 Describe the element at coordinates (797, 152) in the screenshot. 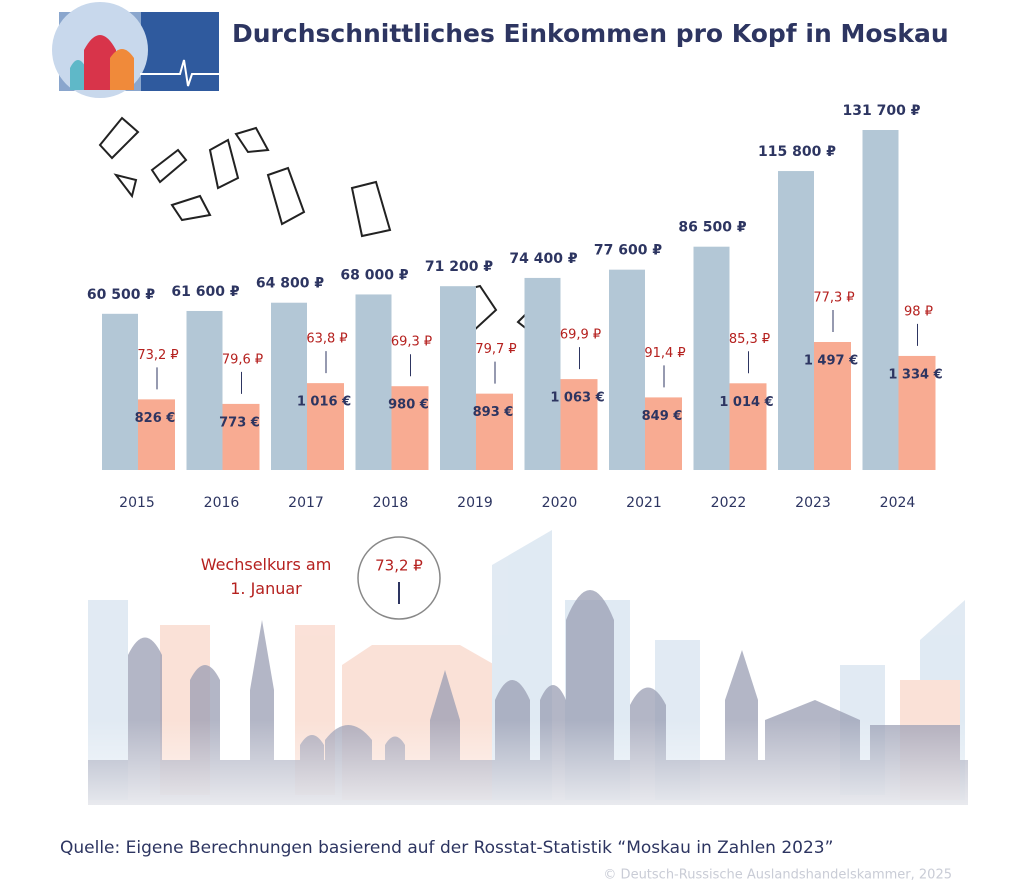

I see `value-label-rub: 115 800 ₽` at that location.